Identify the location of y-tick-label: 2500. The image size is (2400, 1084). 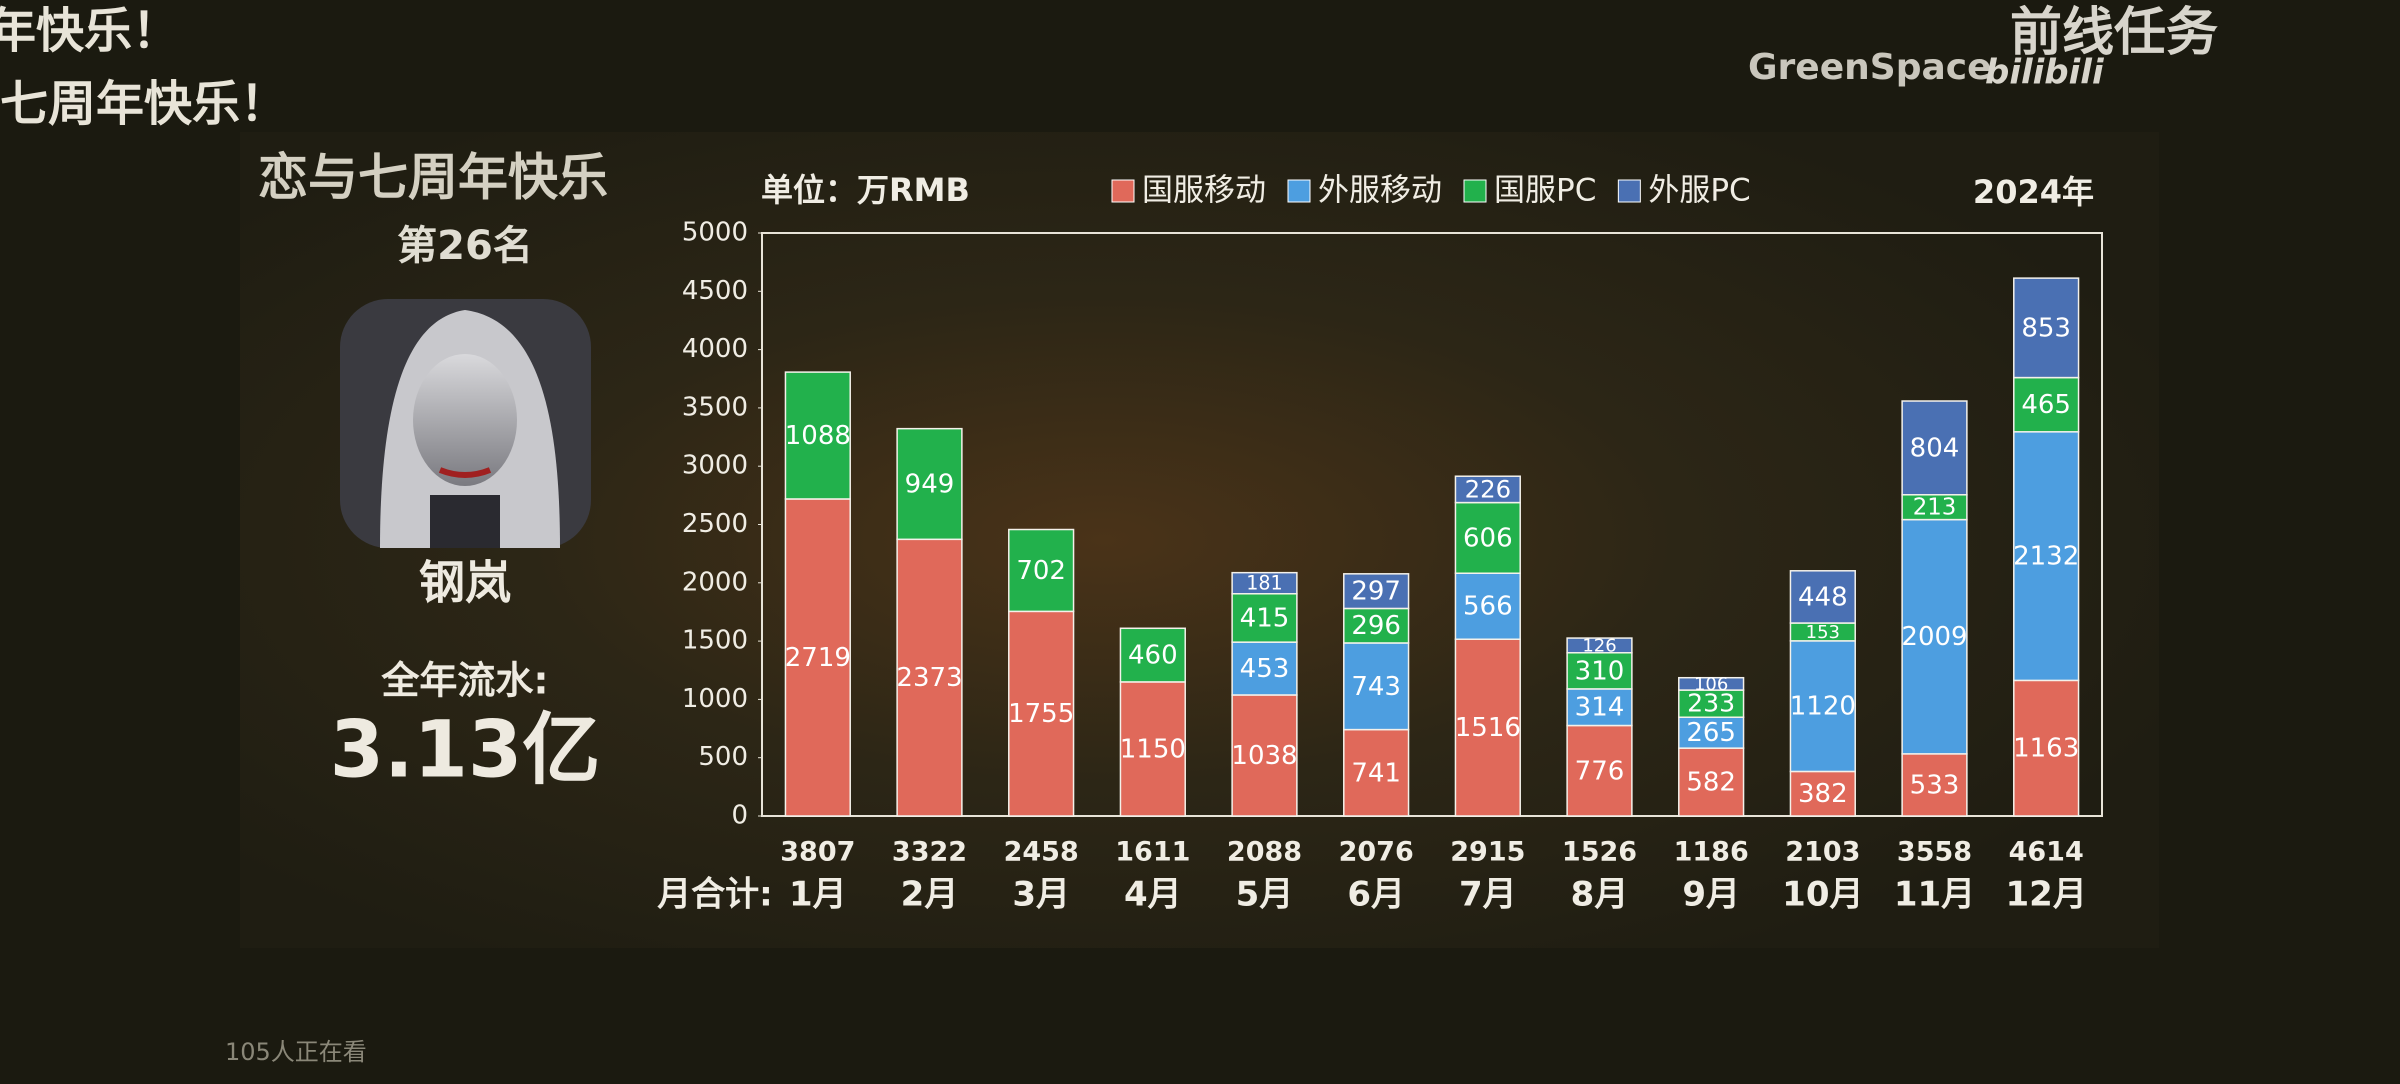
(715, 524).